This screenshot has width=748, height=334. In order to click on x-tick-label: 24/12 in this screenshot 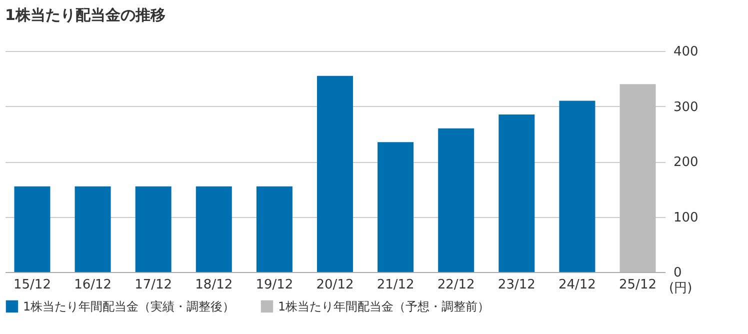, I will do `click(577, 285)`.